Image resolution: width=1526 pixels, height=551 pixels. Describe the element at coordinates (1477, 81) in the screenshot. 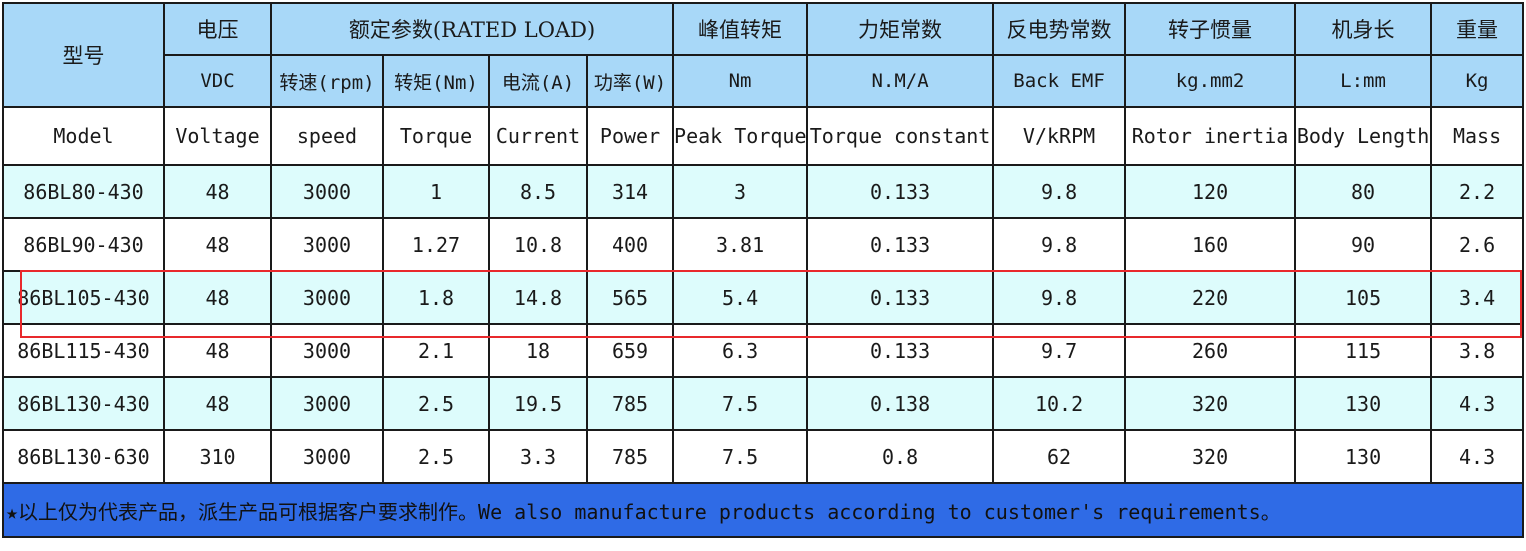

I see `weight-unit: Kg` at that location.